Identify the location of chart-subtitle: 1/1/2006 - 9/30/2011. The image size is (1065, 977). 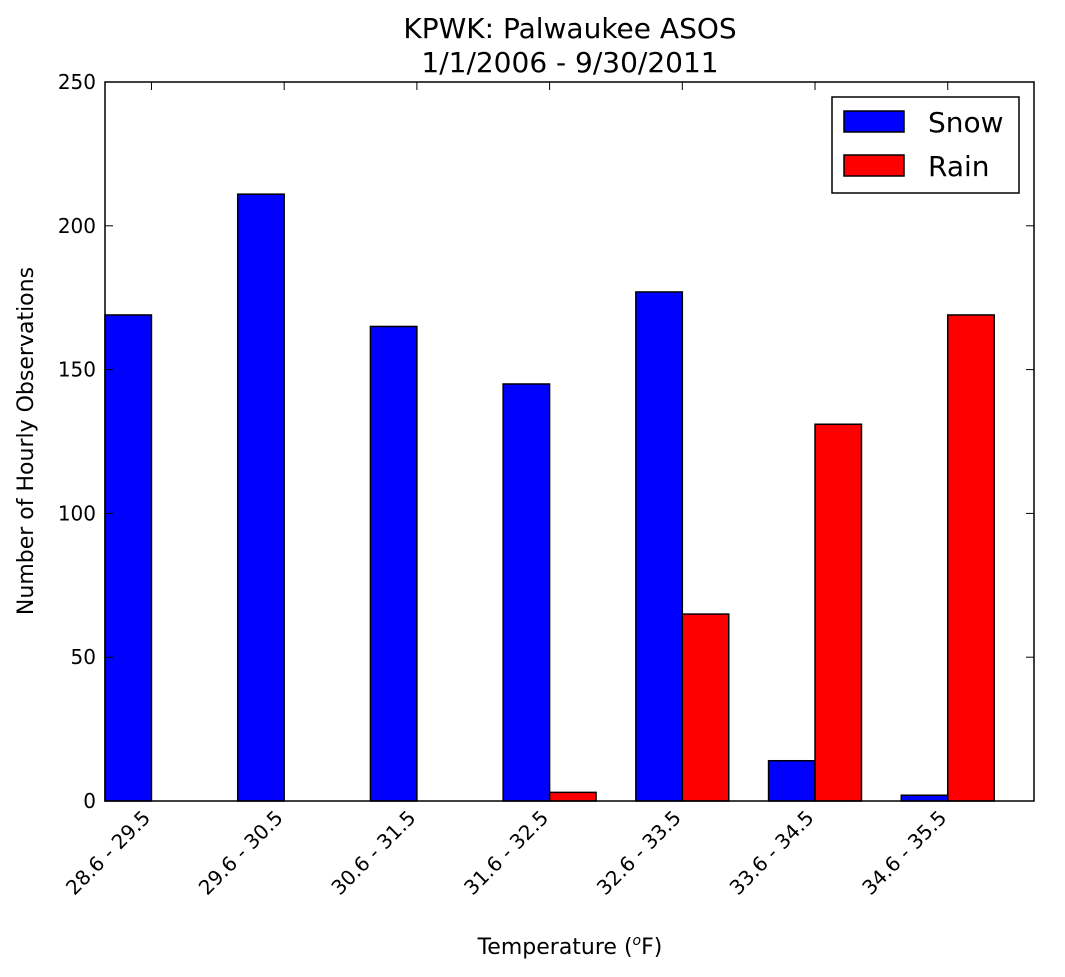
(569, 62).